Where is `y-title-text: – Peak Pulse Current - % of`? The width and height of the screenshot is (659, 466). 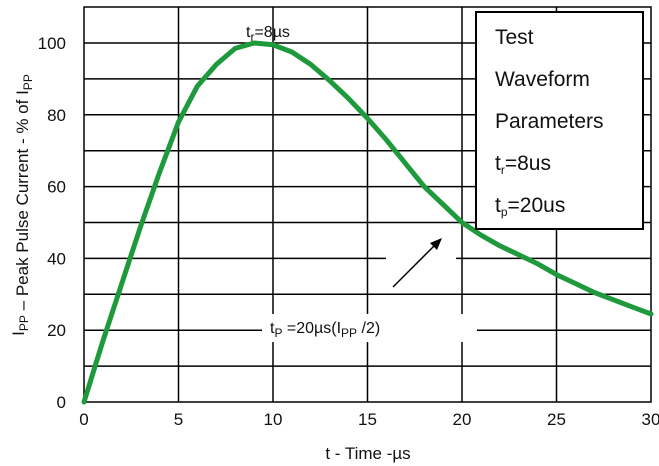
y-title-text: – Peak Pulse Current - % of is located at coordinates (22, 205).